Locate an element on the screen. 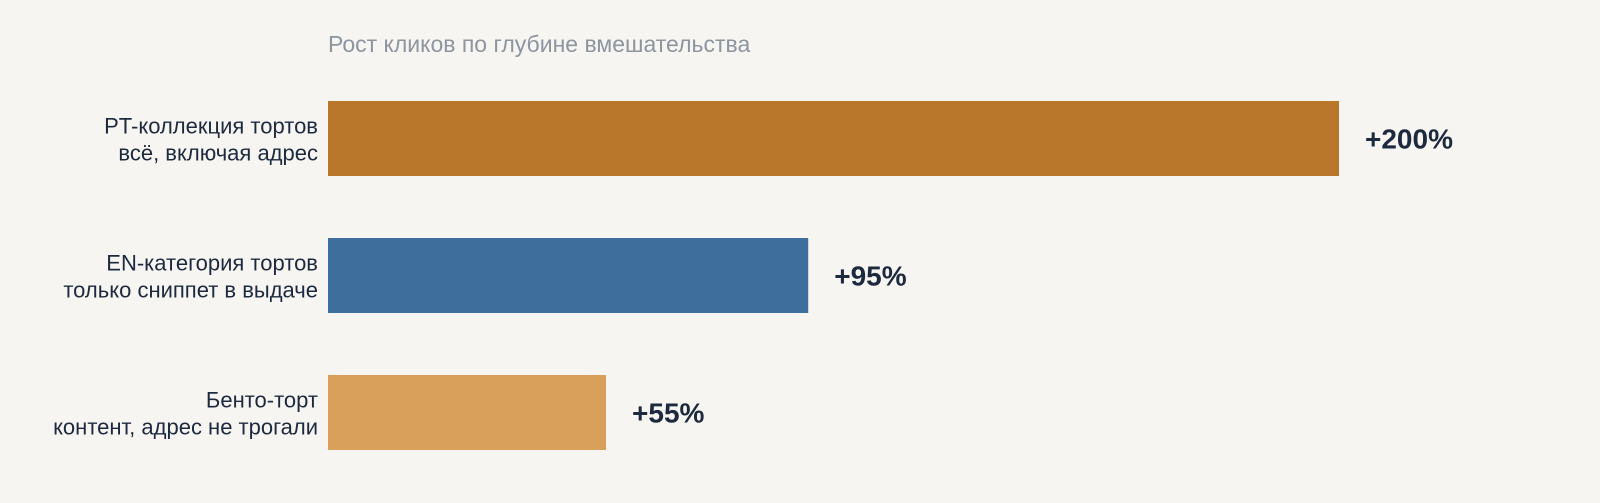 Image resolution: width=1600 pixels, height=503 pixels. value-label-2: +95% is located at coordinates (870, 276).